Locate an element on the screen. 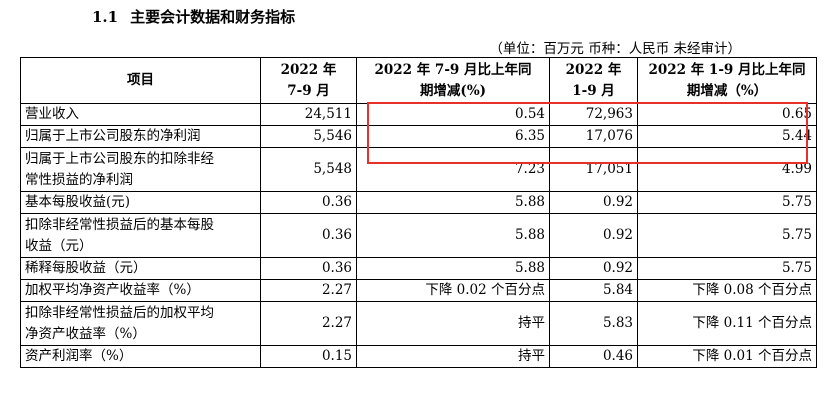 The image size is (831, 420). header-q3-change: 2022 年 7-9 月比上年同 期增减(%) is located at coordinates (453, 80).